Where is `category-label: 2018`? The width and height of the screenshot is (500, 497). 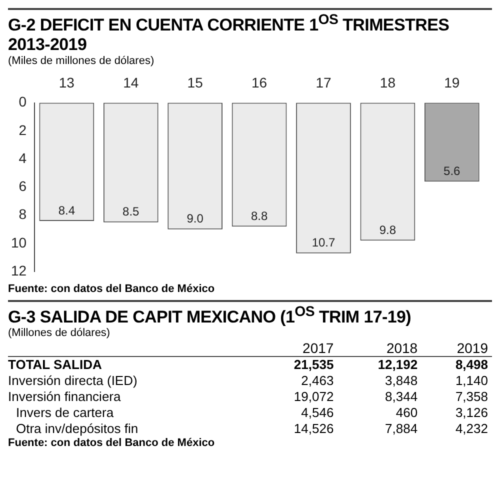
category-label: 2018 is located at coordinates (402, 348).